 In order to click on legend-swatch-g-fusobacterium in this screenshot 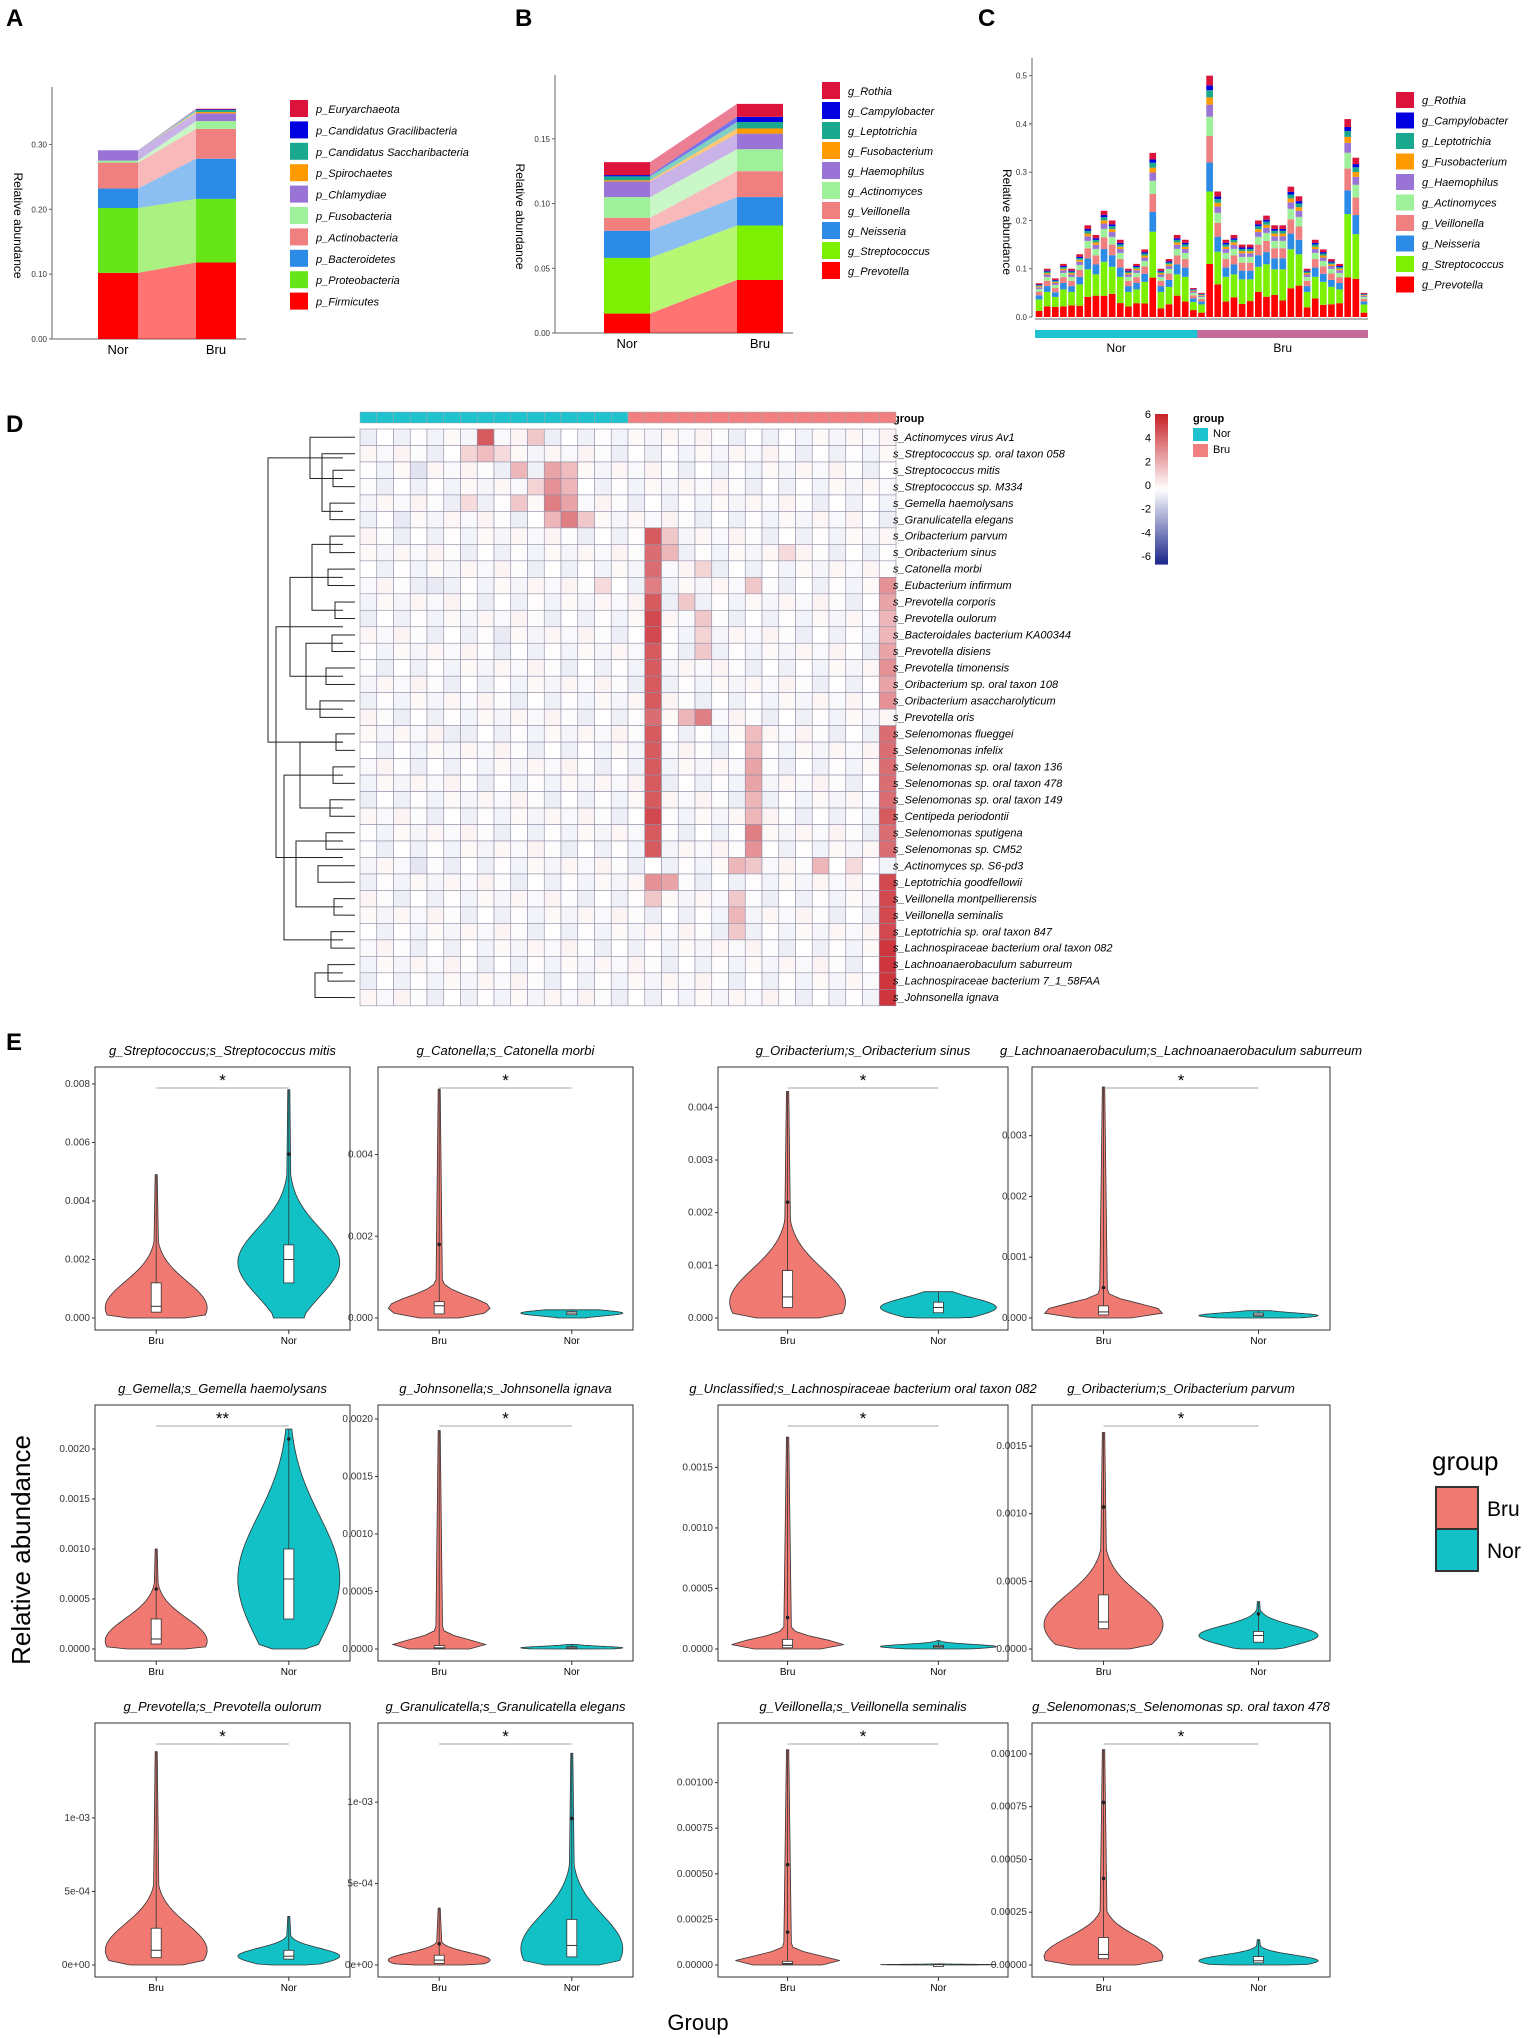, I will do `click(831, 150)`.